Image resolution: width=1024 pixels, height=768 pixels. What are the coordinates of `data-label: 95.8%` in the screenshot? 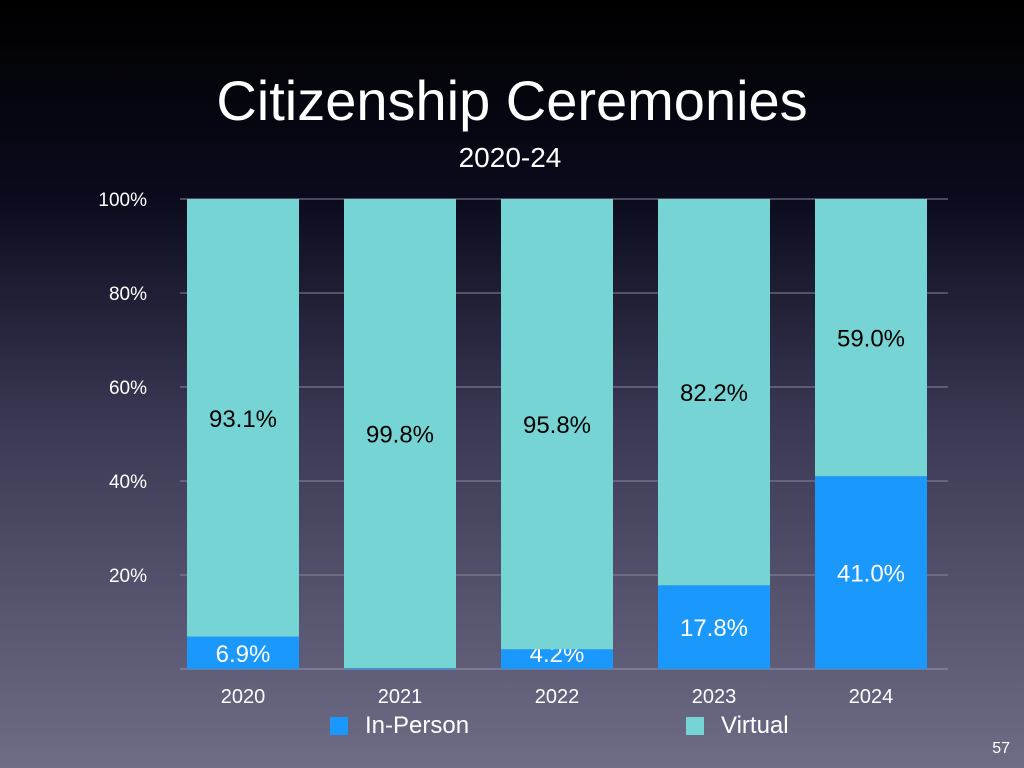 It's located at (557, 425).